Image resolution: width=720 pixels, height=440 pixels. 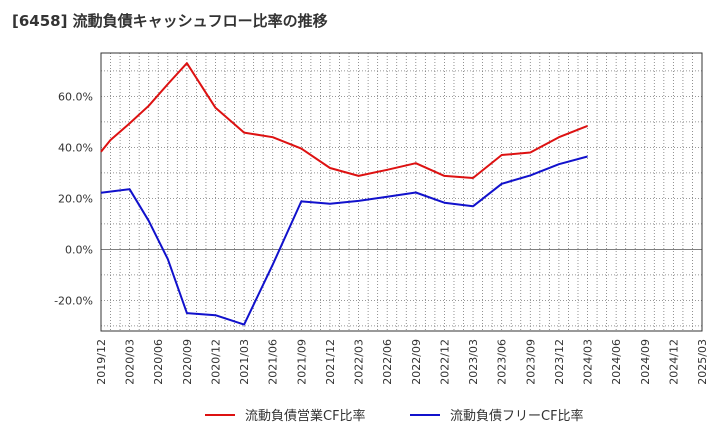 What do you see at coordinates (101, 362) in the screenshot?
I see `x-tick-label: 2019/12` at bounding box center [101, 362].